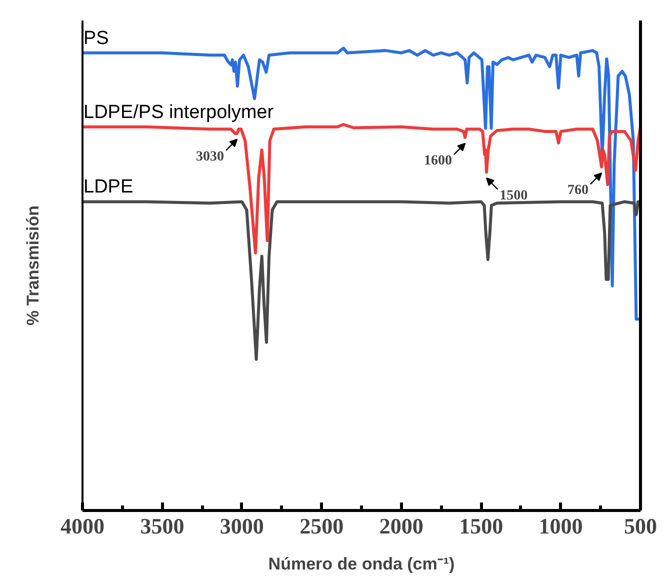  Describe the element at coordinates (361, 564) in the screenshot. I see `x-axis-title: Número de onda (cm⁻¹)` at that location.